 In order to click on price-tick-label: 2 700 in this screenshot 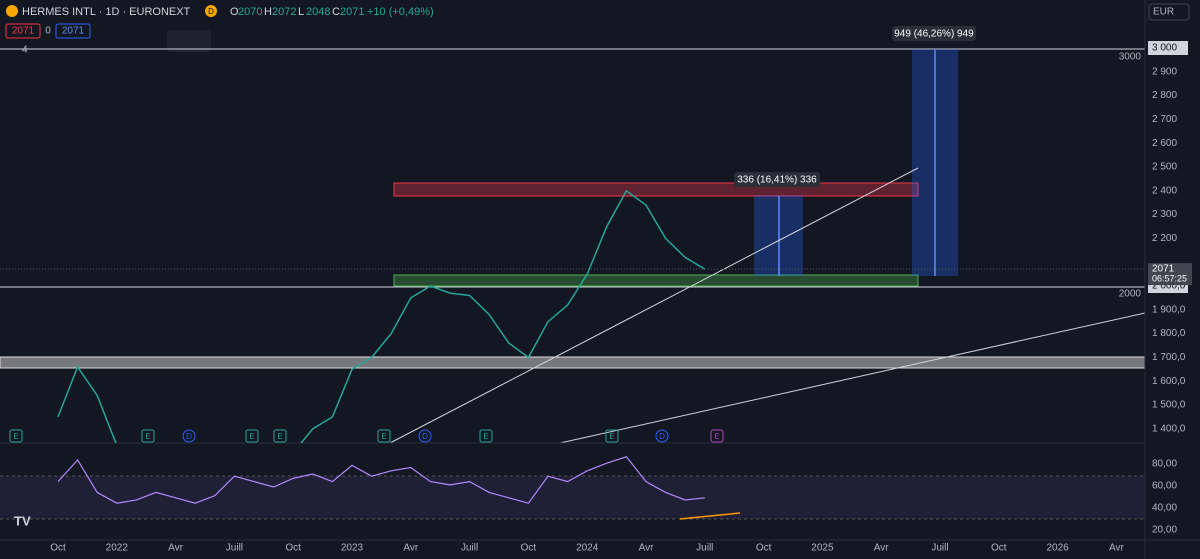, I will do `click(1164, 119)`.